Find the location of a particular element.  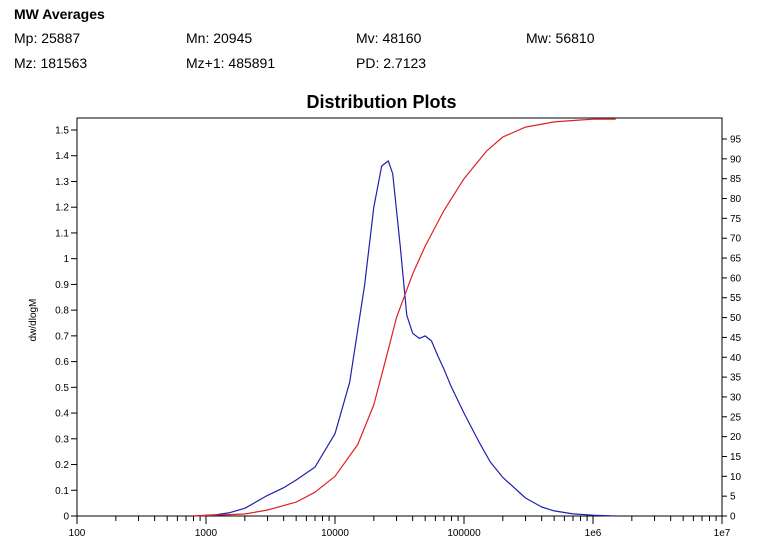

avg-mp: Mp: 25887 is located at coordinates (47, 38).